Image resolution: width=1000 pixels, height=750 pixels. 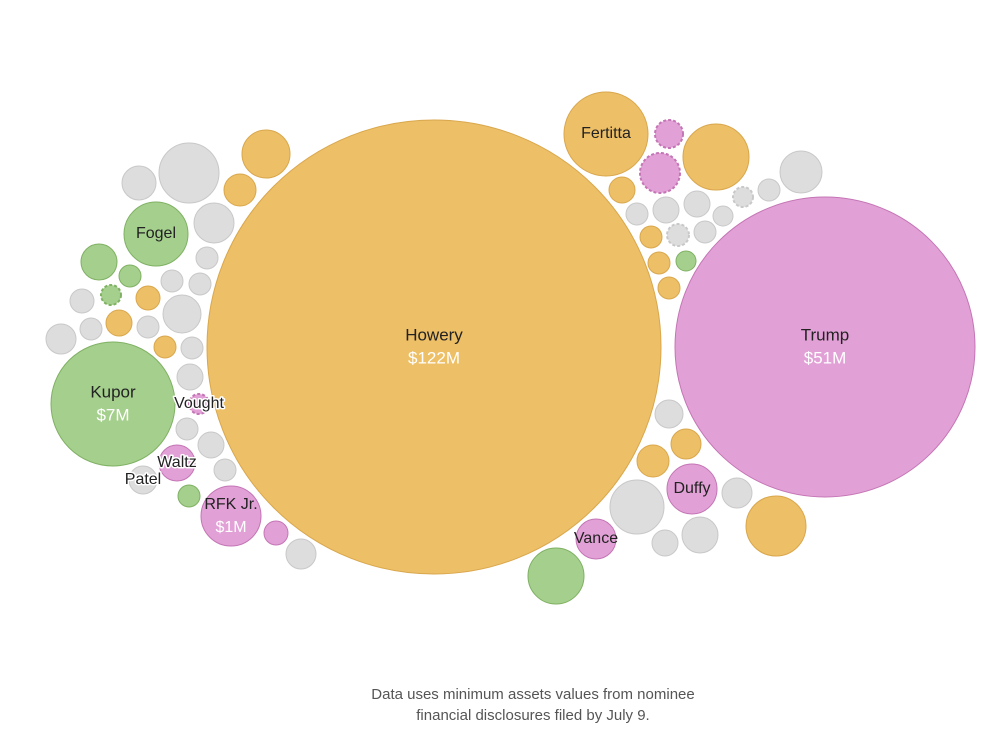 What do you see at coordinates (769, 190) in the screenshot?
I see `bubble-x23` at bounding box center [769, 190].